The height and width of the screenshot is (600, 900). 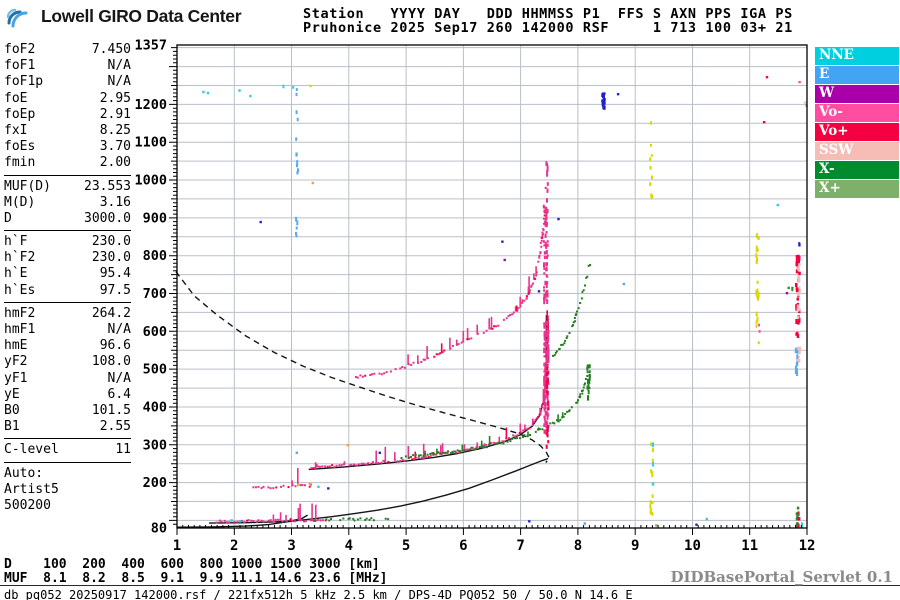 I want to click on parameter-value: 108.0, so click(x=111, y=362).